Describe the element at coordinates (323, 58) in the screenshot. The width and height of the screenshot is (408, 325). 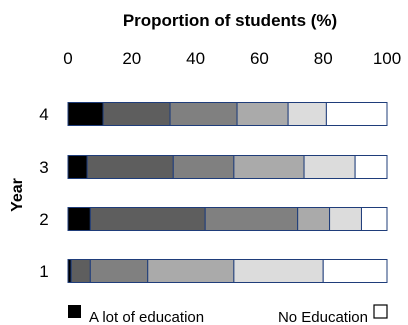
I see `x-tick-label-80: 80` at that location.